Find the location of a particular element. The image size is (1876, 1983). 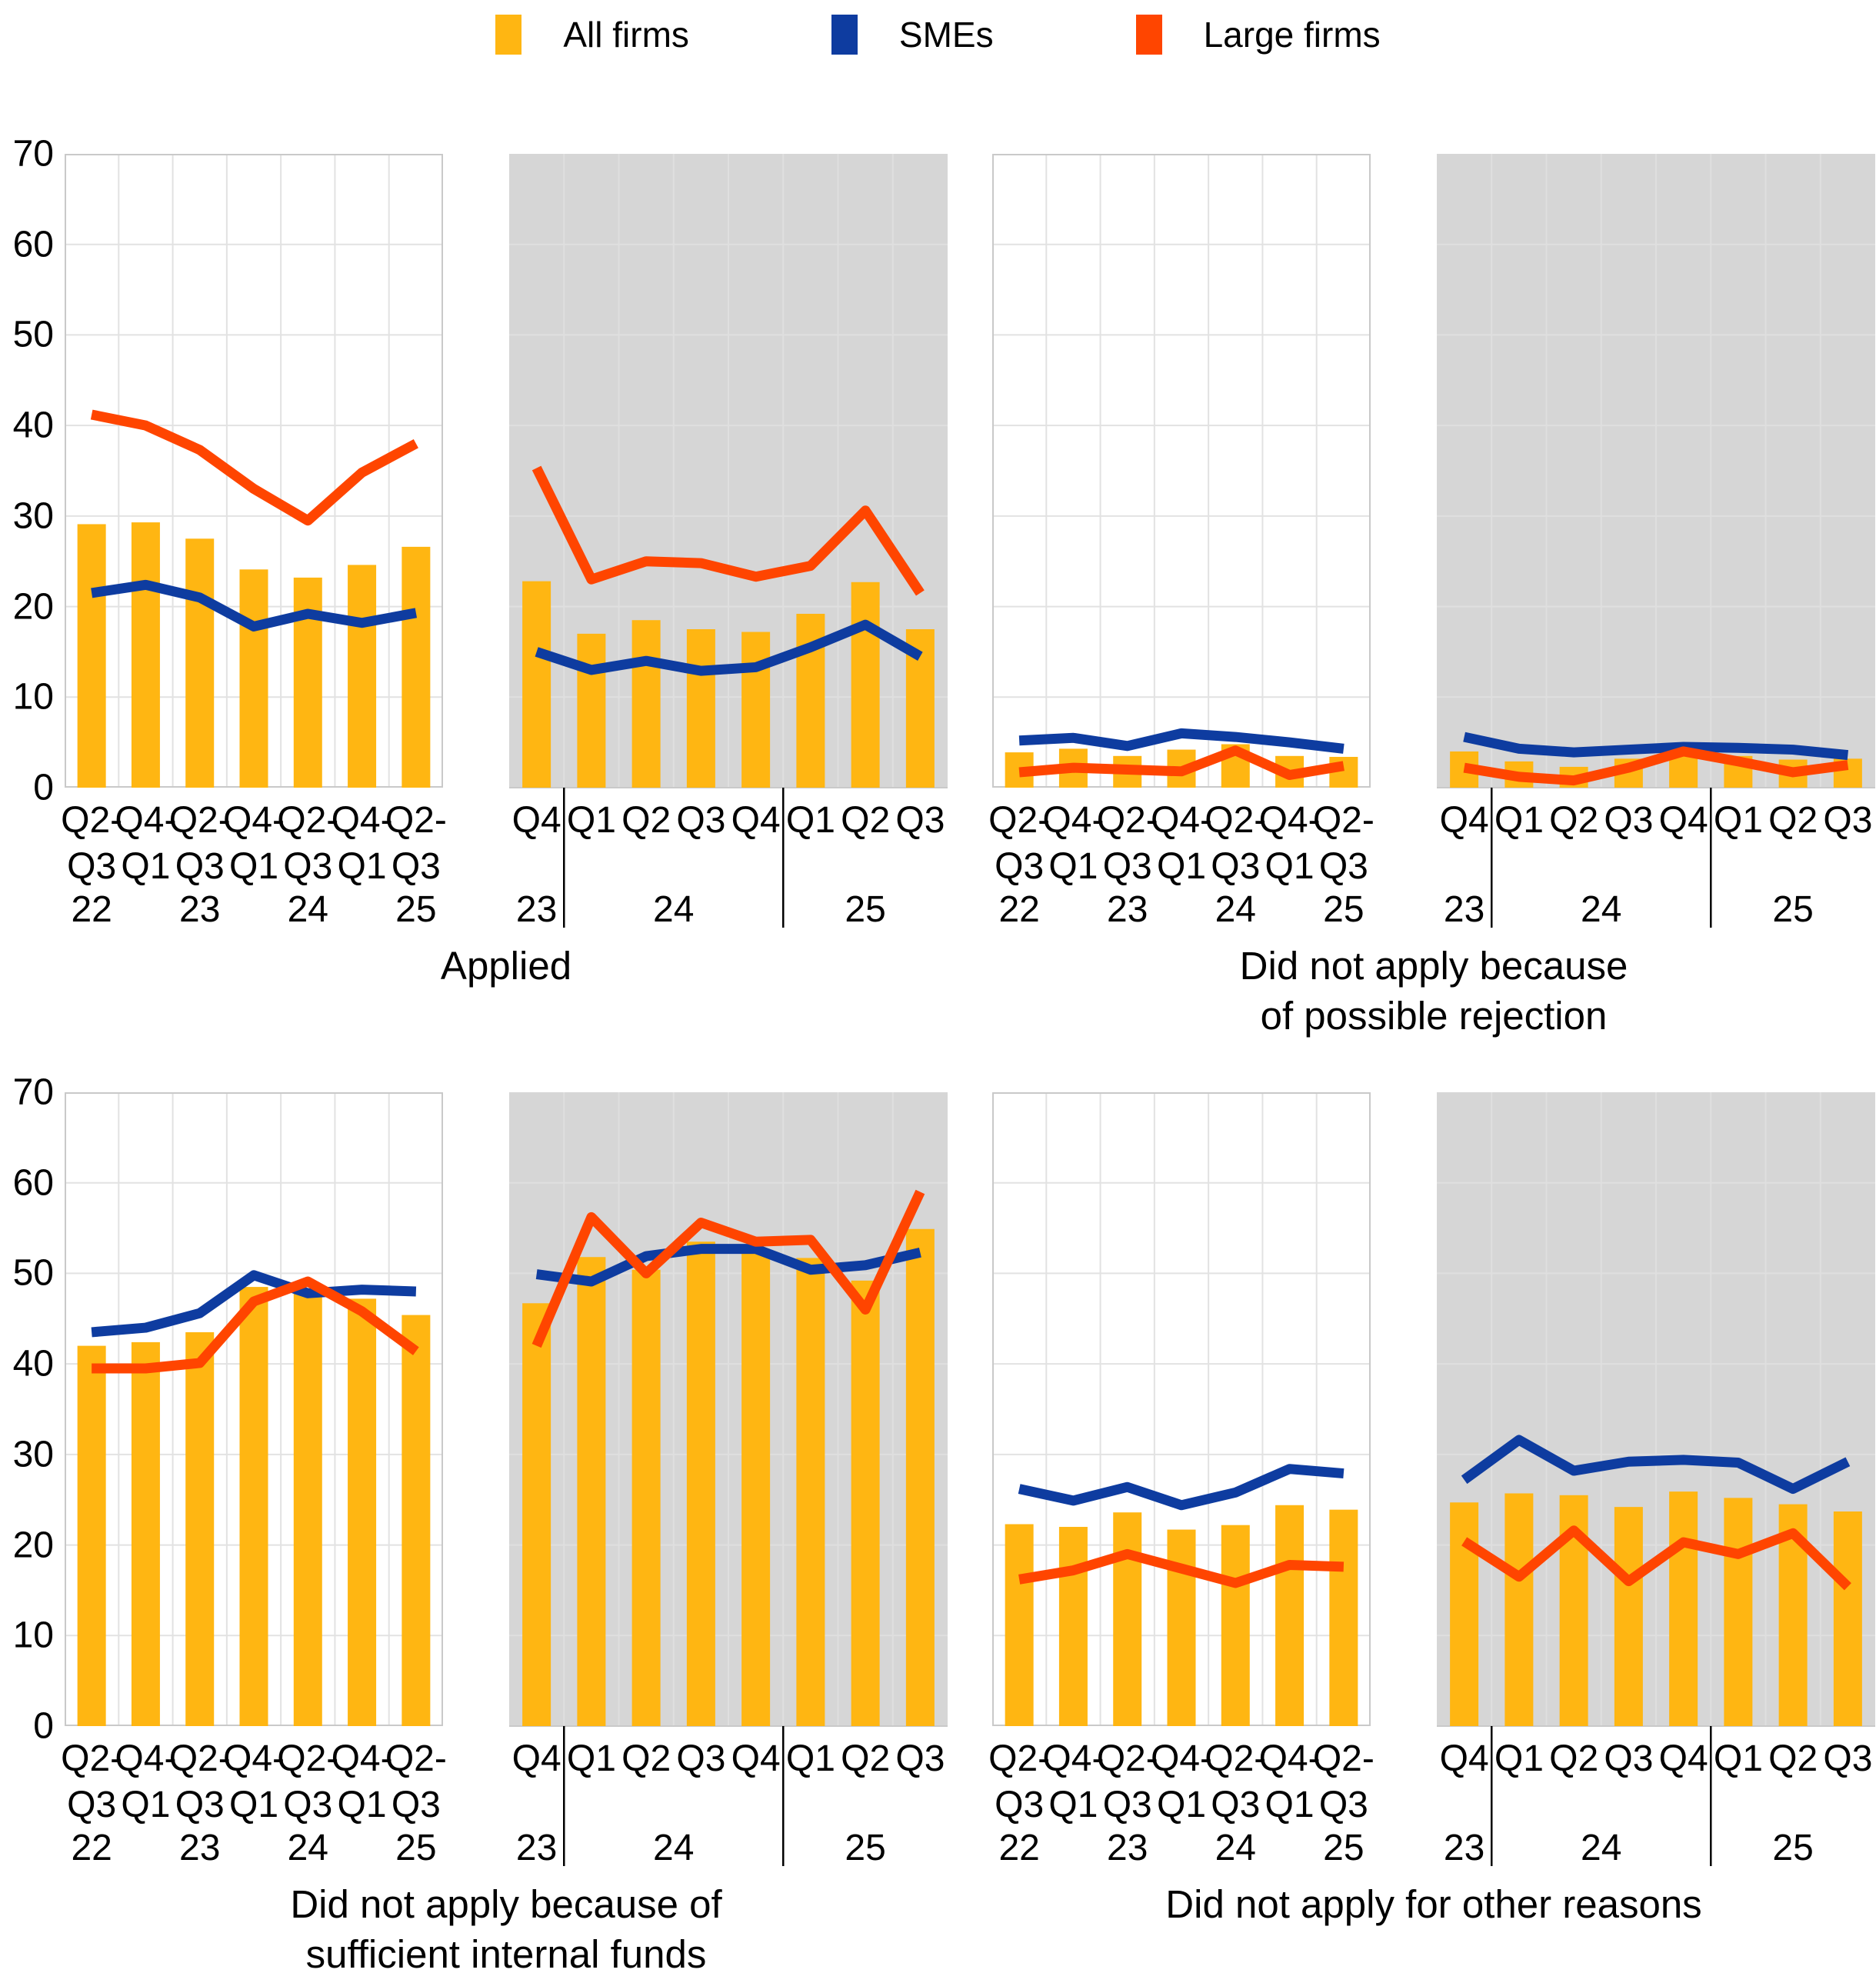

y-tick-30: 30 is located at coordinates (33, 1454).